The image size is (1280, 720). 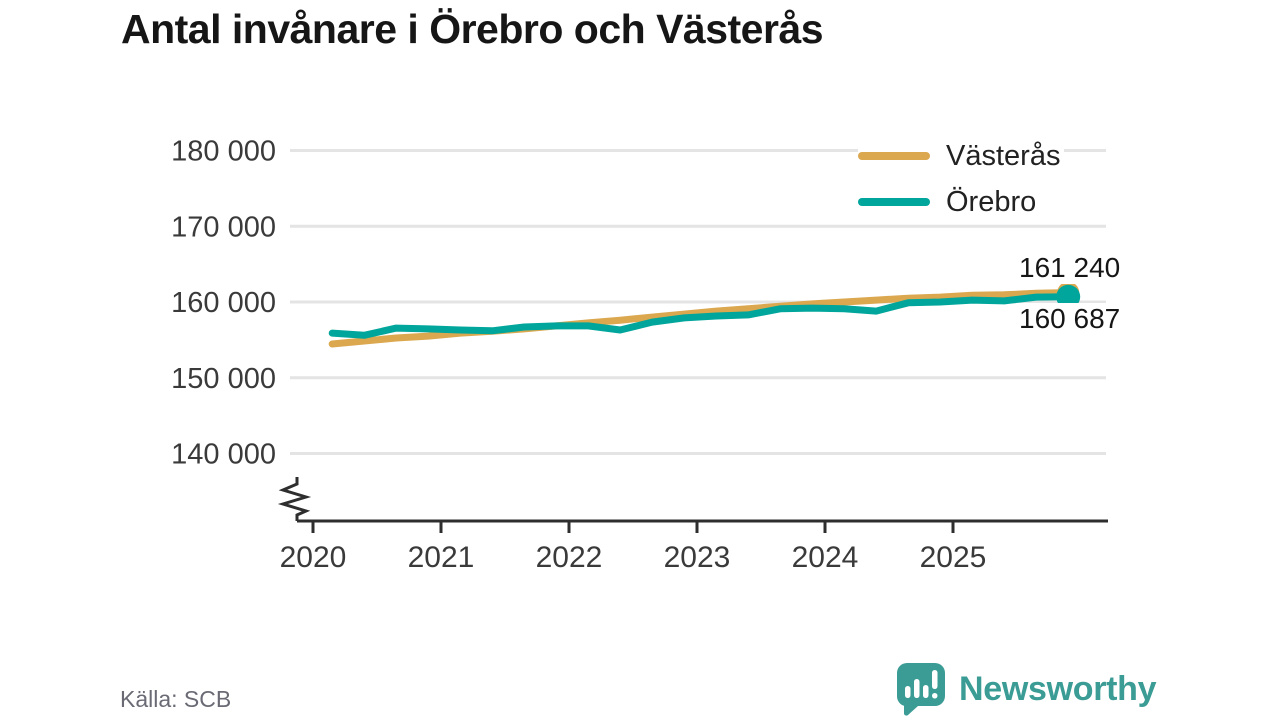 I want to click on x-tick-label: 2020, so click(x=313, y=557).